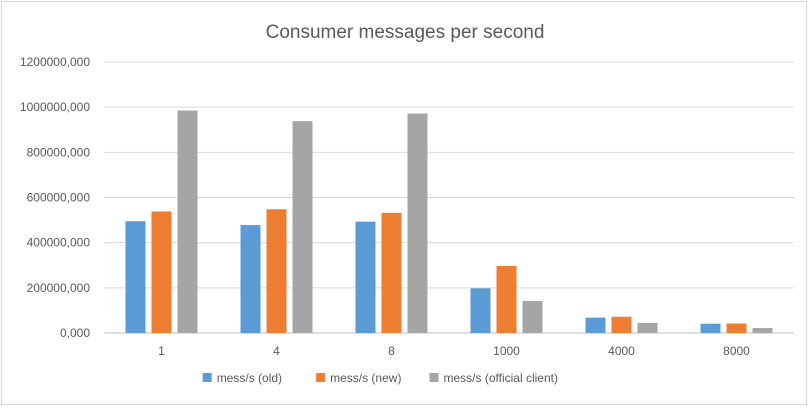 This screenshot has width=810, height=408. Describe the element at coordinates (501, 378) in the screenshot. I see `legend-label: mess/s (official client)` at that location.